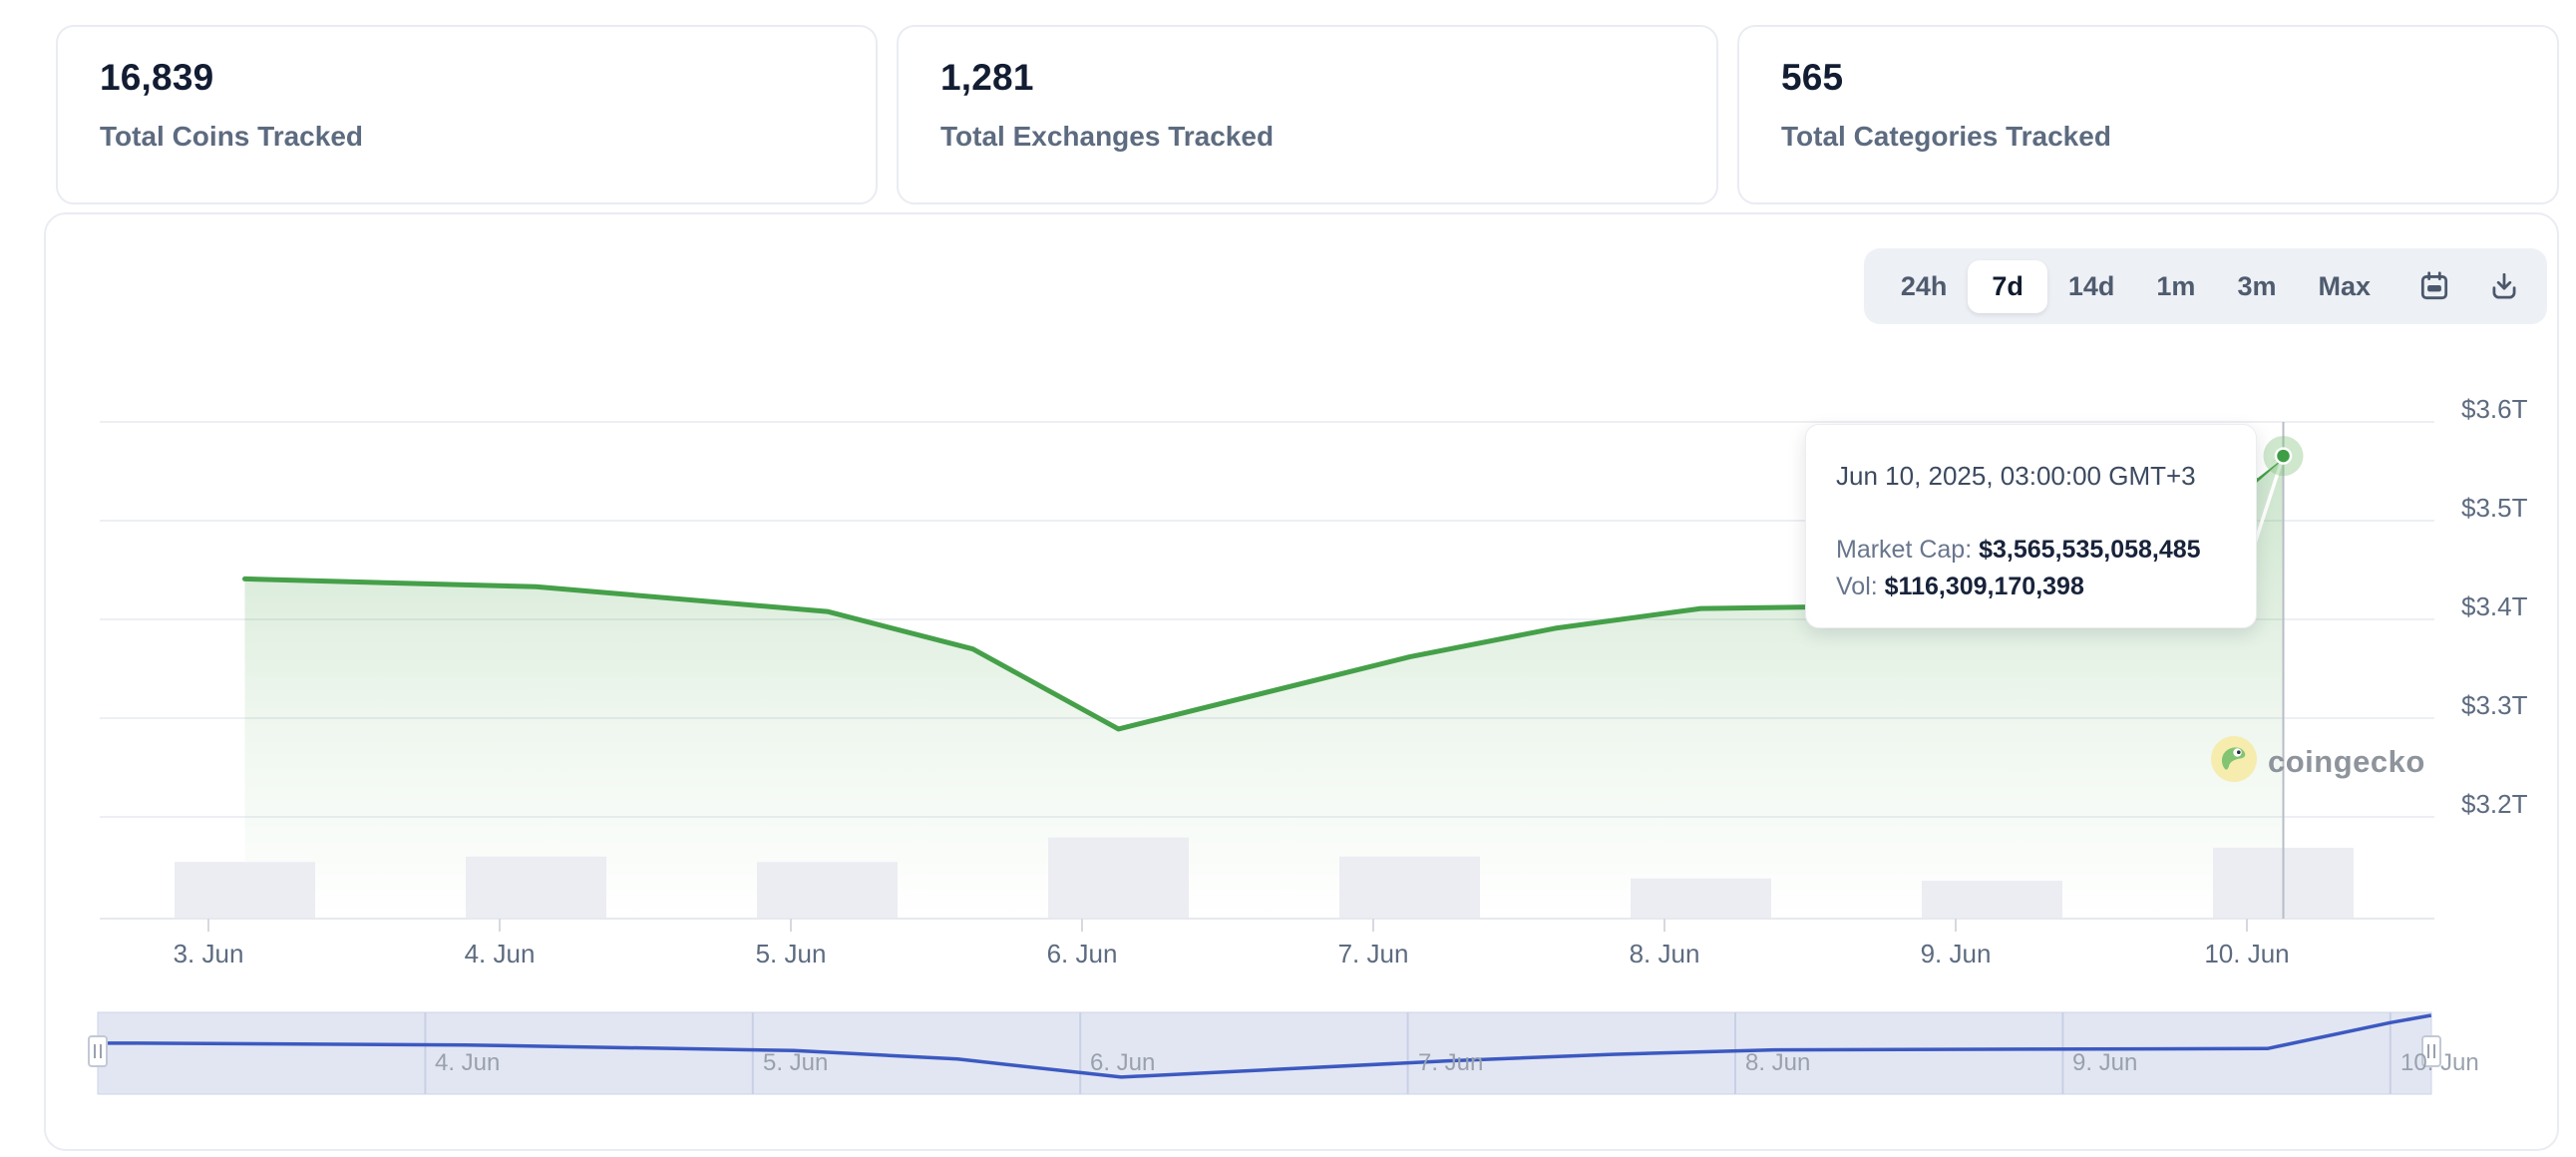 Image resolution: width=2576 pixels, height=1157 pixels. What do you see at coordinates (2105, 1062) in the screenshot?
I see `navigator-label: 9. Jun` at bounding box center [2105, 1062].